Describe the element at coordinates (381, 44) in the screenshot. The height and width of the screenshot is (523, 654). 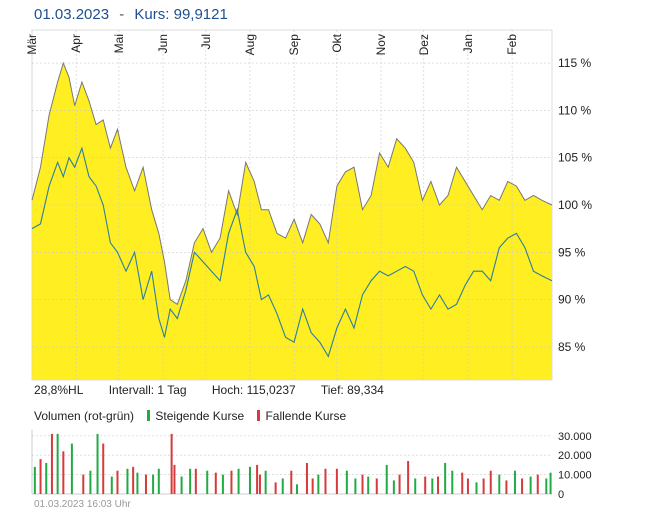
I see `x-tick-label: Nov` at that location.